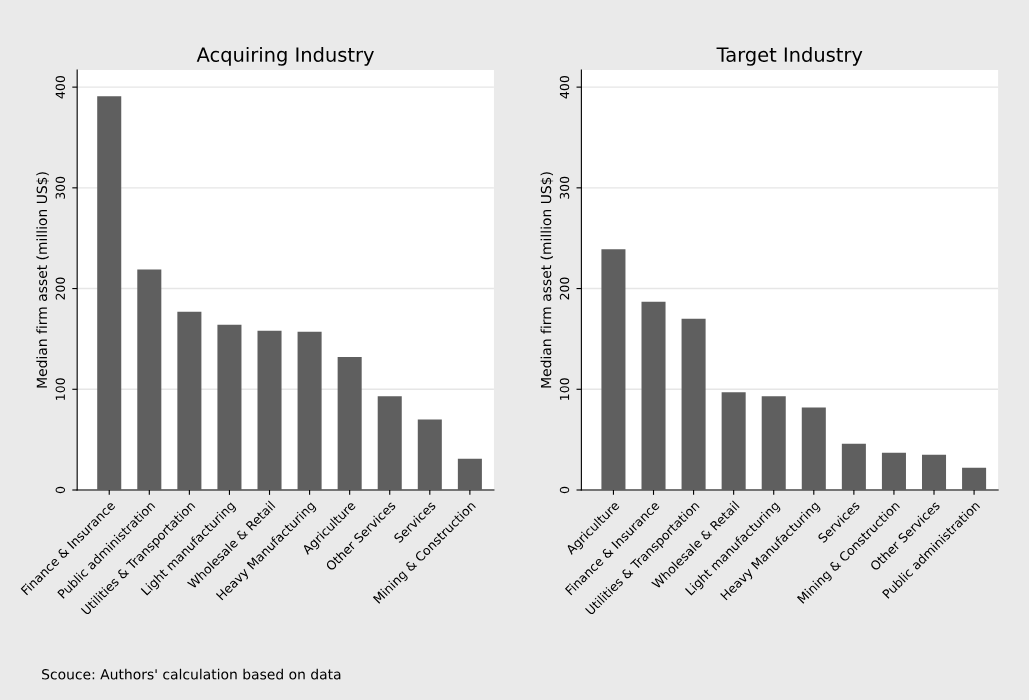 The width and height of the screenshot is (1029, 700). What do you see at coordinates (789, 56) in the screenshot?
I see `chart-title: Target Industry` at bounding box center [789, 56].